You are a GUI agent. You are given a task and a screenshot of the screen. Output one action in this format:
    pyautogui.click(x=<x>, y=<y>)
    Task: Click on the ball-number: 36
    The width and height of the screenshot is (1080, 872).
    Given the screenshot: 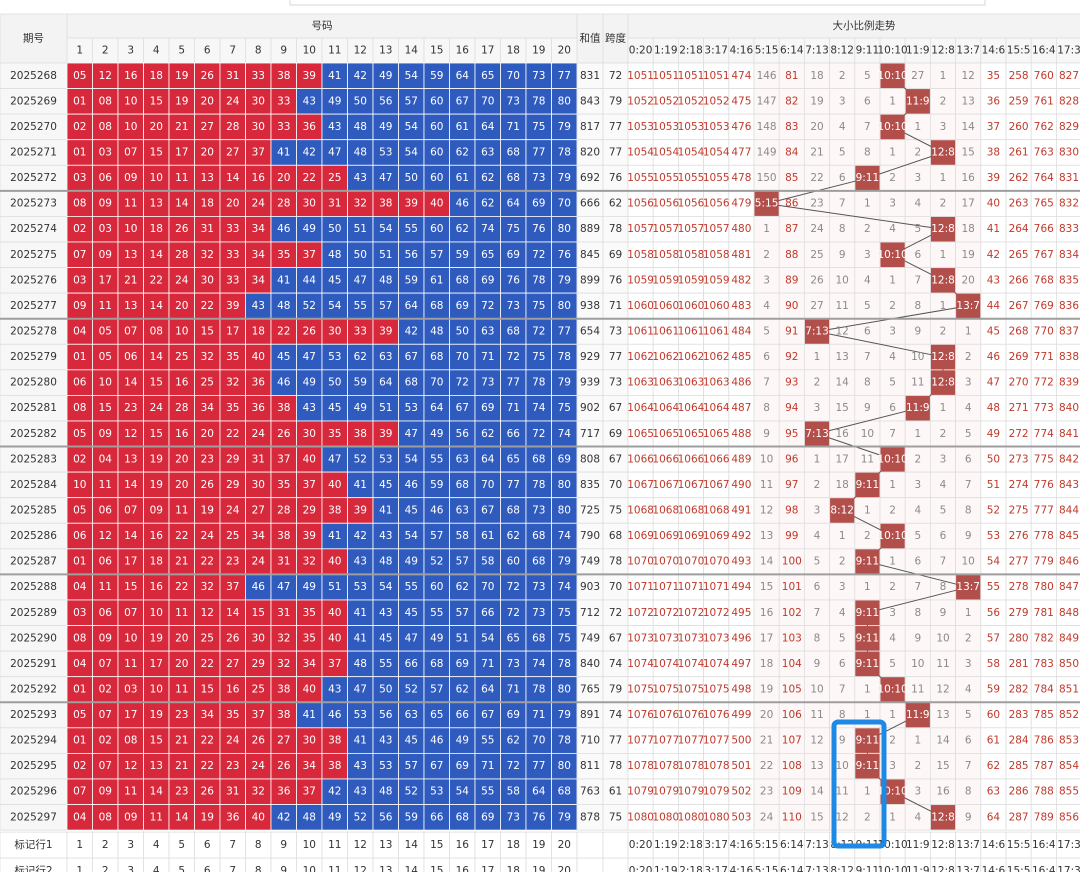 What is the action you would take?
    pyautogui.click(x=259, y=383)
    